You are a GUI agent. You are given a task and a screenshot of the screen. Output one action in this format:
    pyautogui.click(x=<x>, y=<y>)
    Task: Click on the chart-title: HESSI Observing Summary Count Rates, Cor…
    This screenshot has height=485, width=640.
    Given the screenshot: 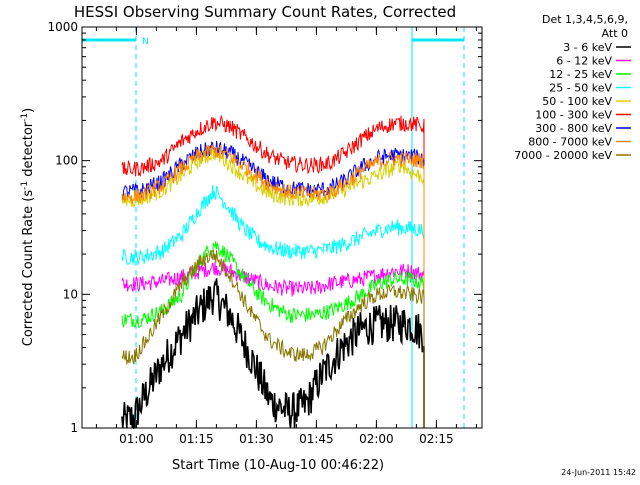 What is the action you would take?
    pyautogui.click(x=265, y=12)
    